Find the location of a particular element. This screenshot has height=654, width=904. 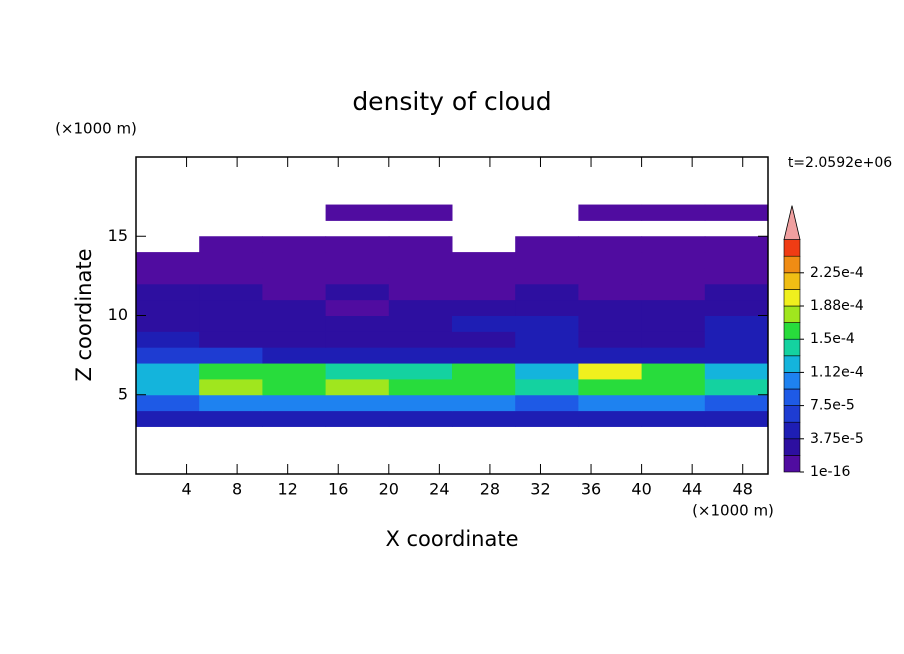

x-tick-label: 48 is located at coordinates (743, 489).